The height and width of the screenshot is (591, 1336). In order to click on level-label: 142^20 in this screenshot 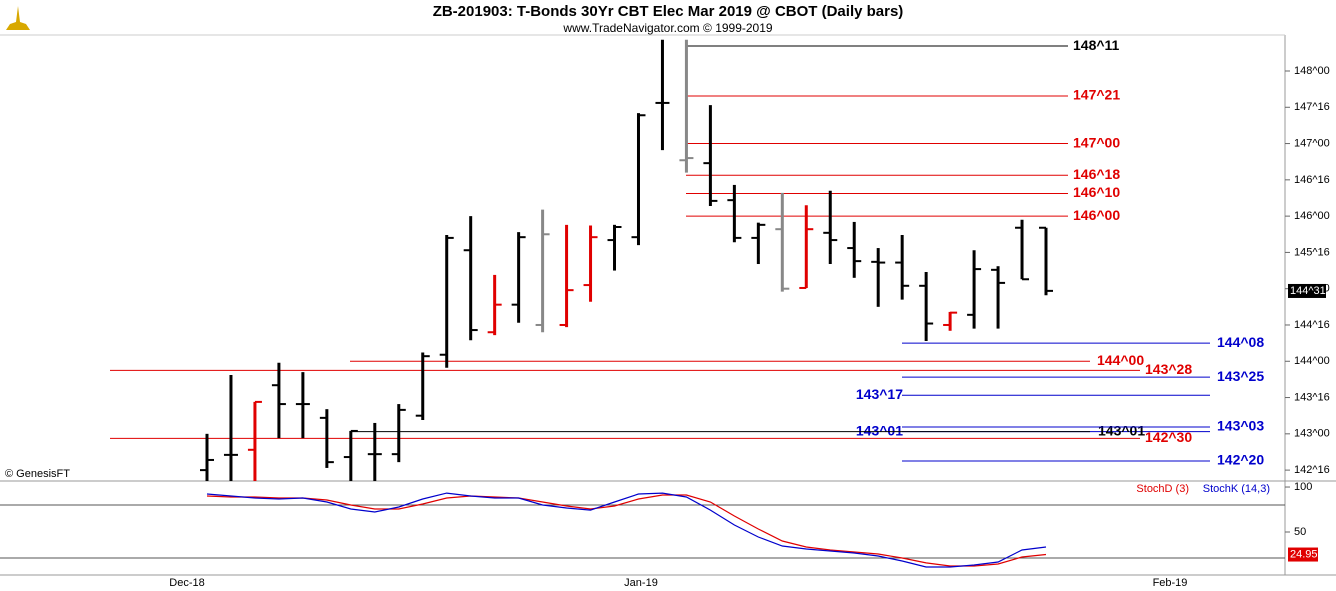, I will do `click(1240, 460)`.